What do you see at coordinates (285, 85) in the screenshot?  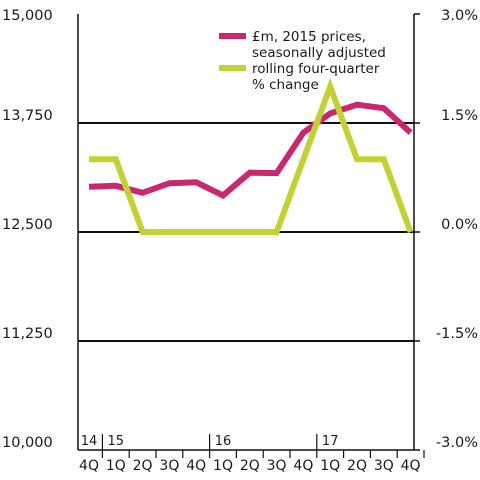 I see `legend-label-1-1: % change` at bounding box center [285, 85].